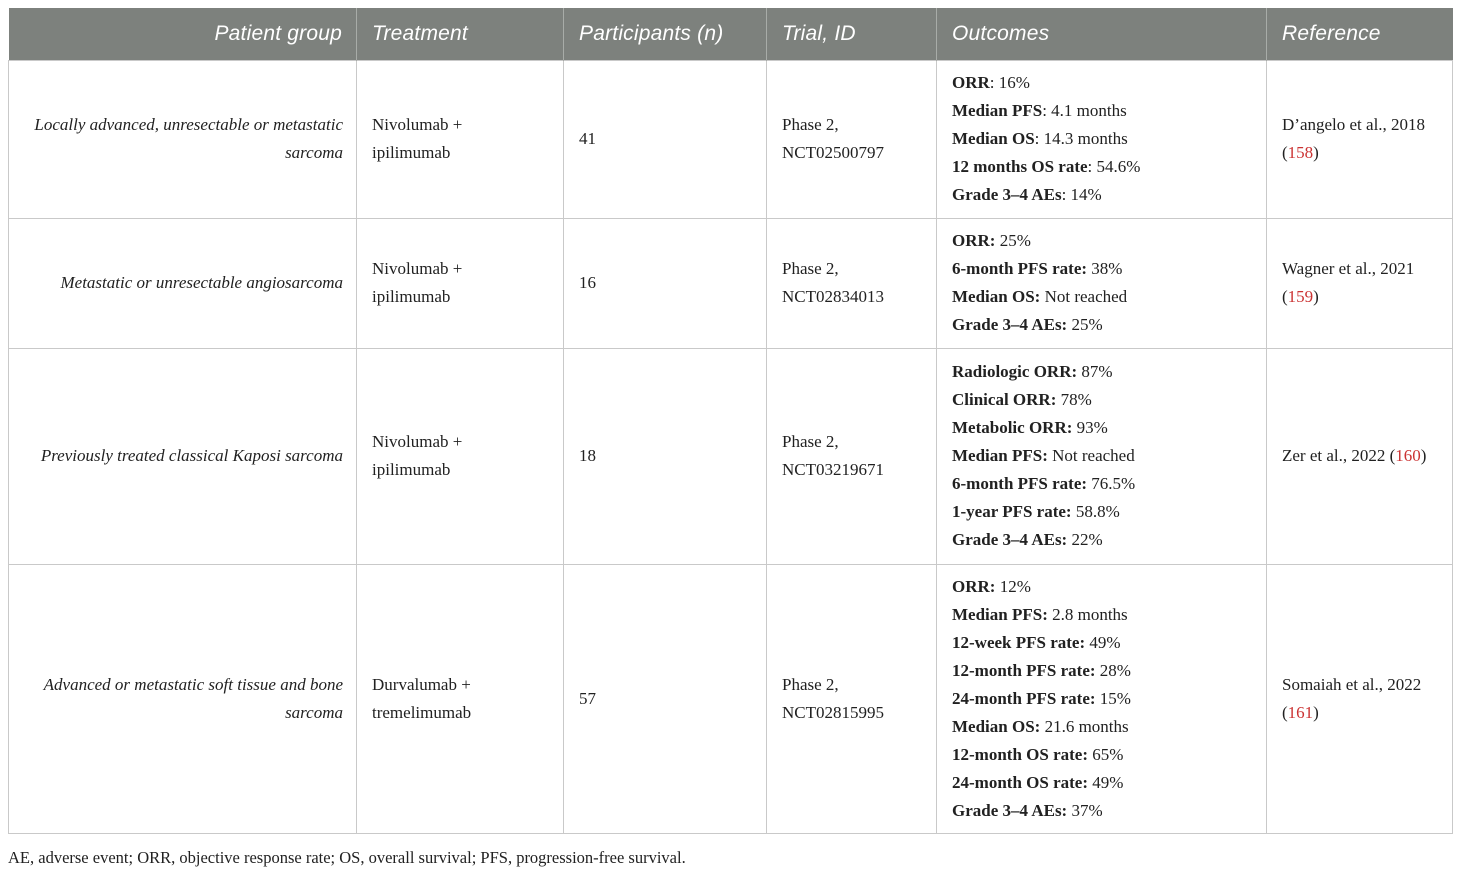 This screenshot has width=1460, height=870. Describe the element at coordinates (1113, 698) in the screenshot. I see `outcome-value: 15%` at that location.